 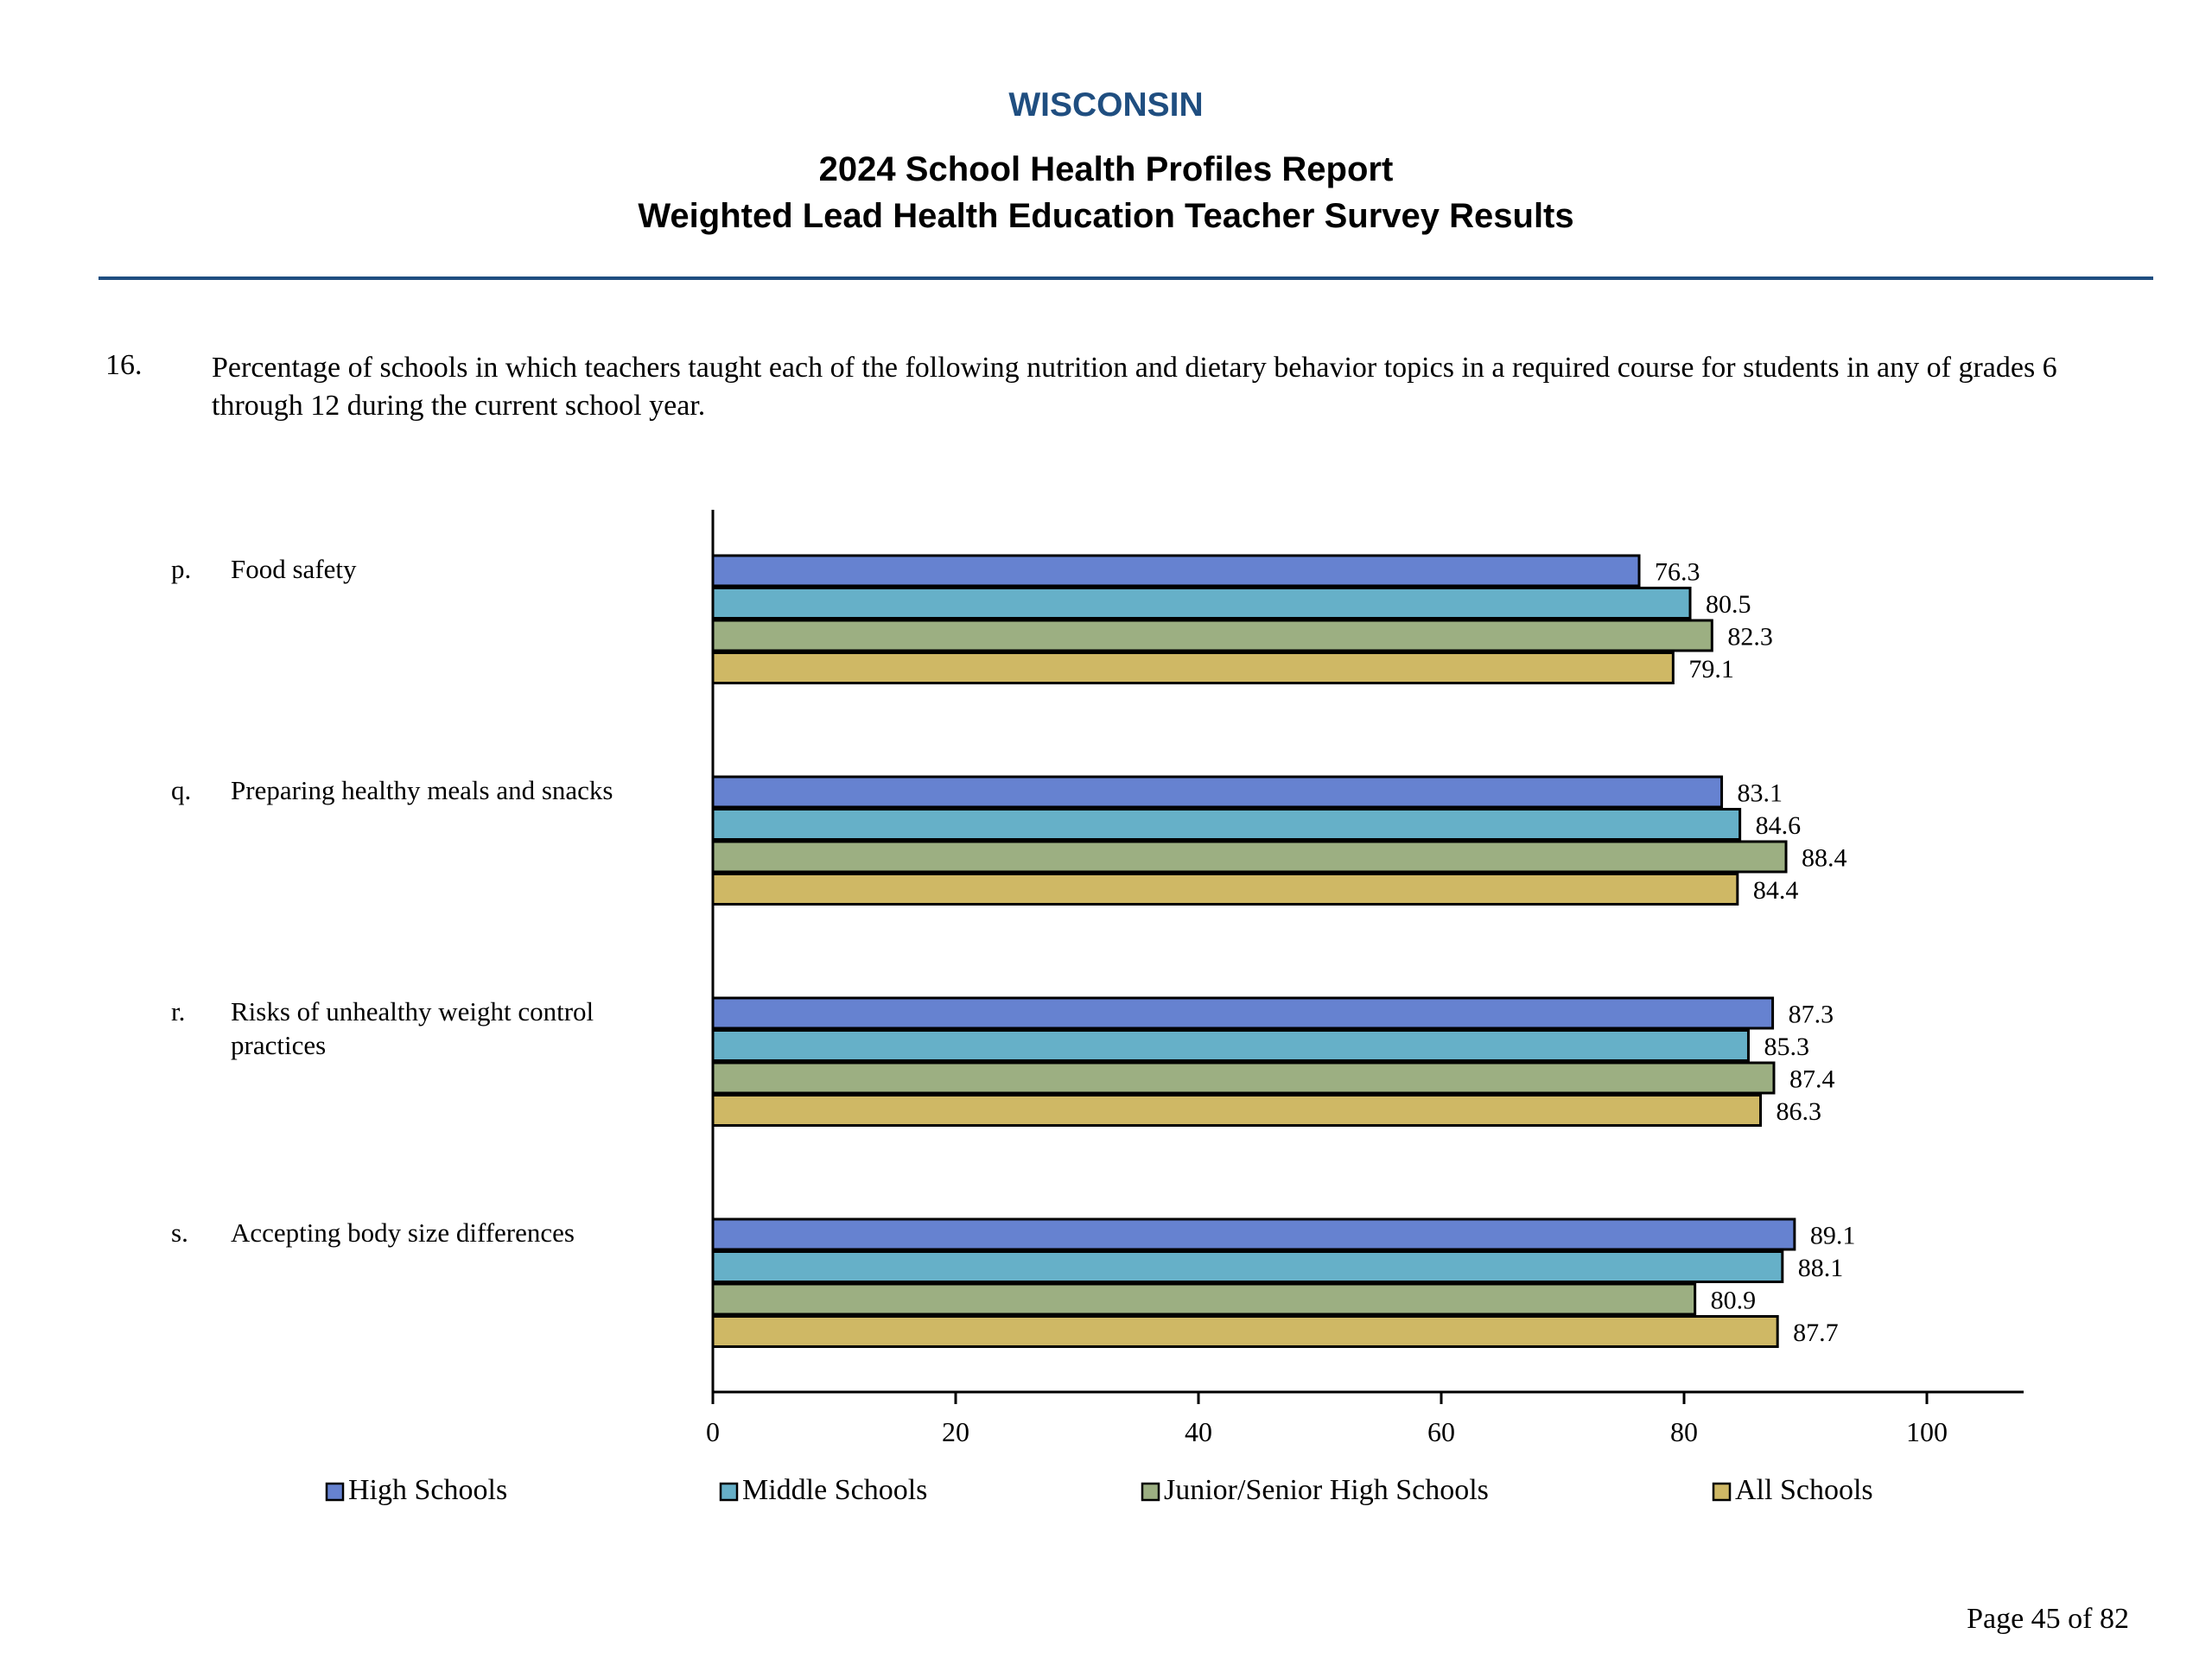 I want to click on header-divider, so click(x=1126, y=278).